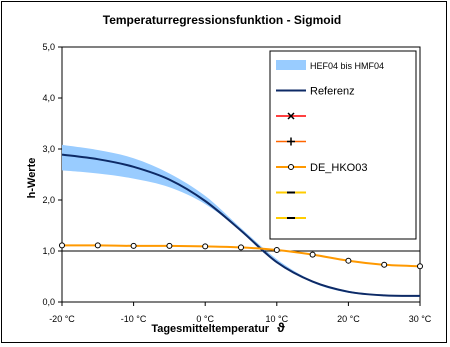  Describe the element at coordinates (281, 327) in the screenshot. I see `x-axis-symbol: ϑ` at that location.